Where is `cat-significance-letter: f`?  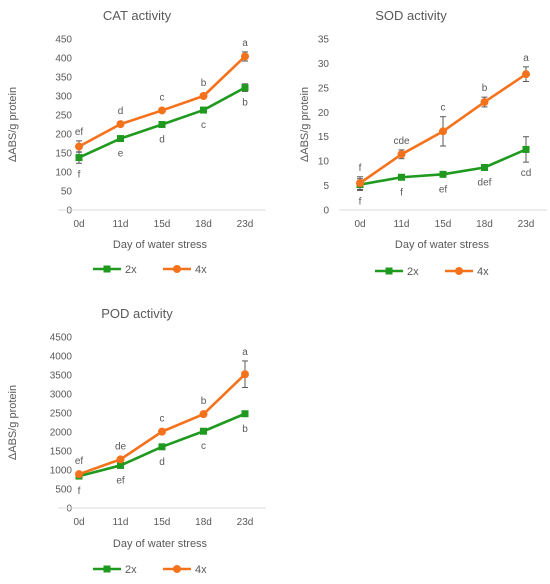 cat-significance-letter: f is located at coordinates (79, 174).